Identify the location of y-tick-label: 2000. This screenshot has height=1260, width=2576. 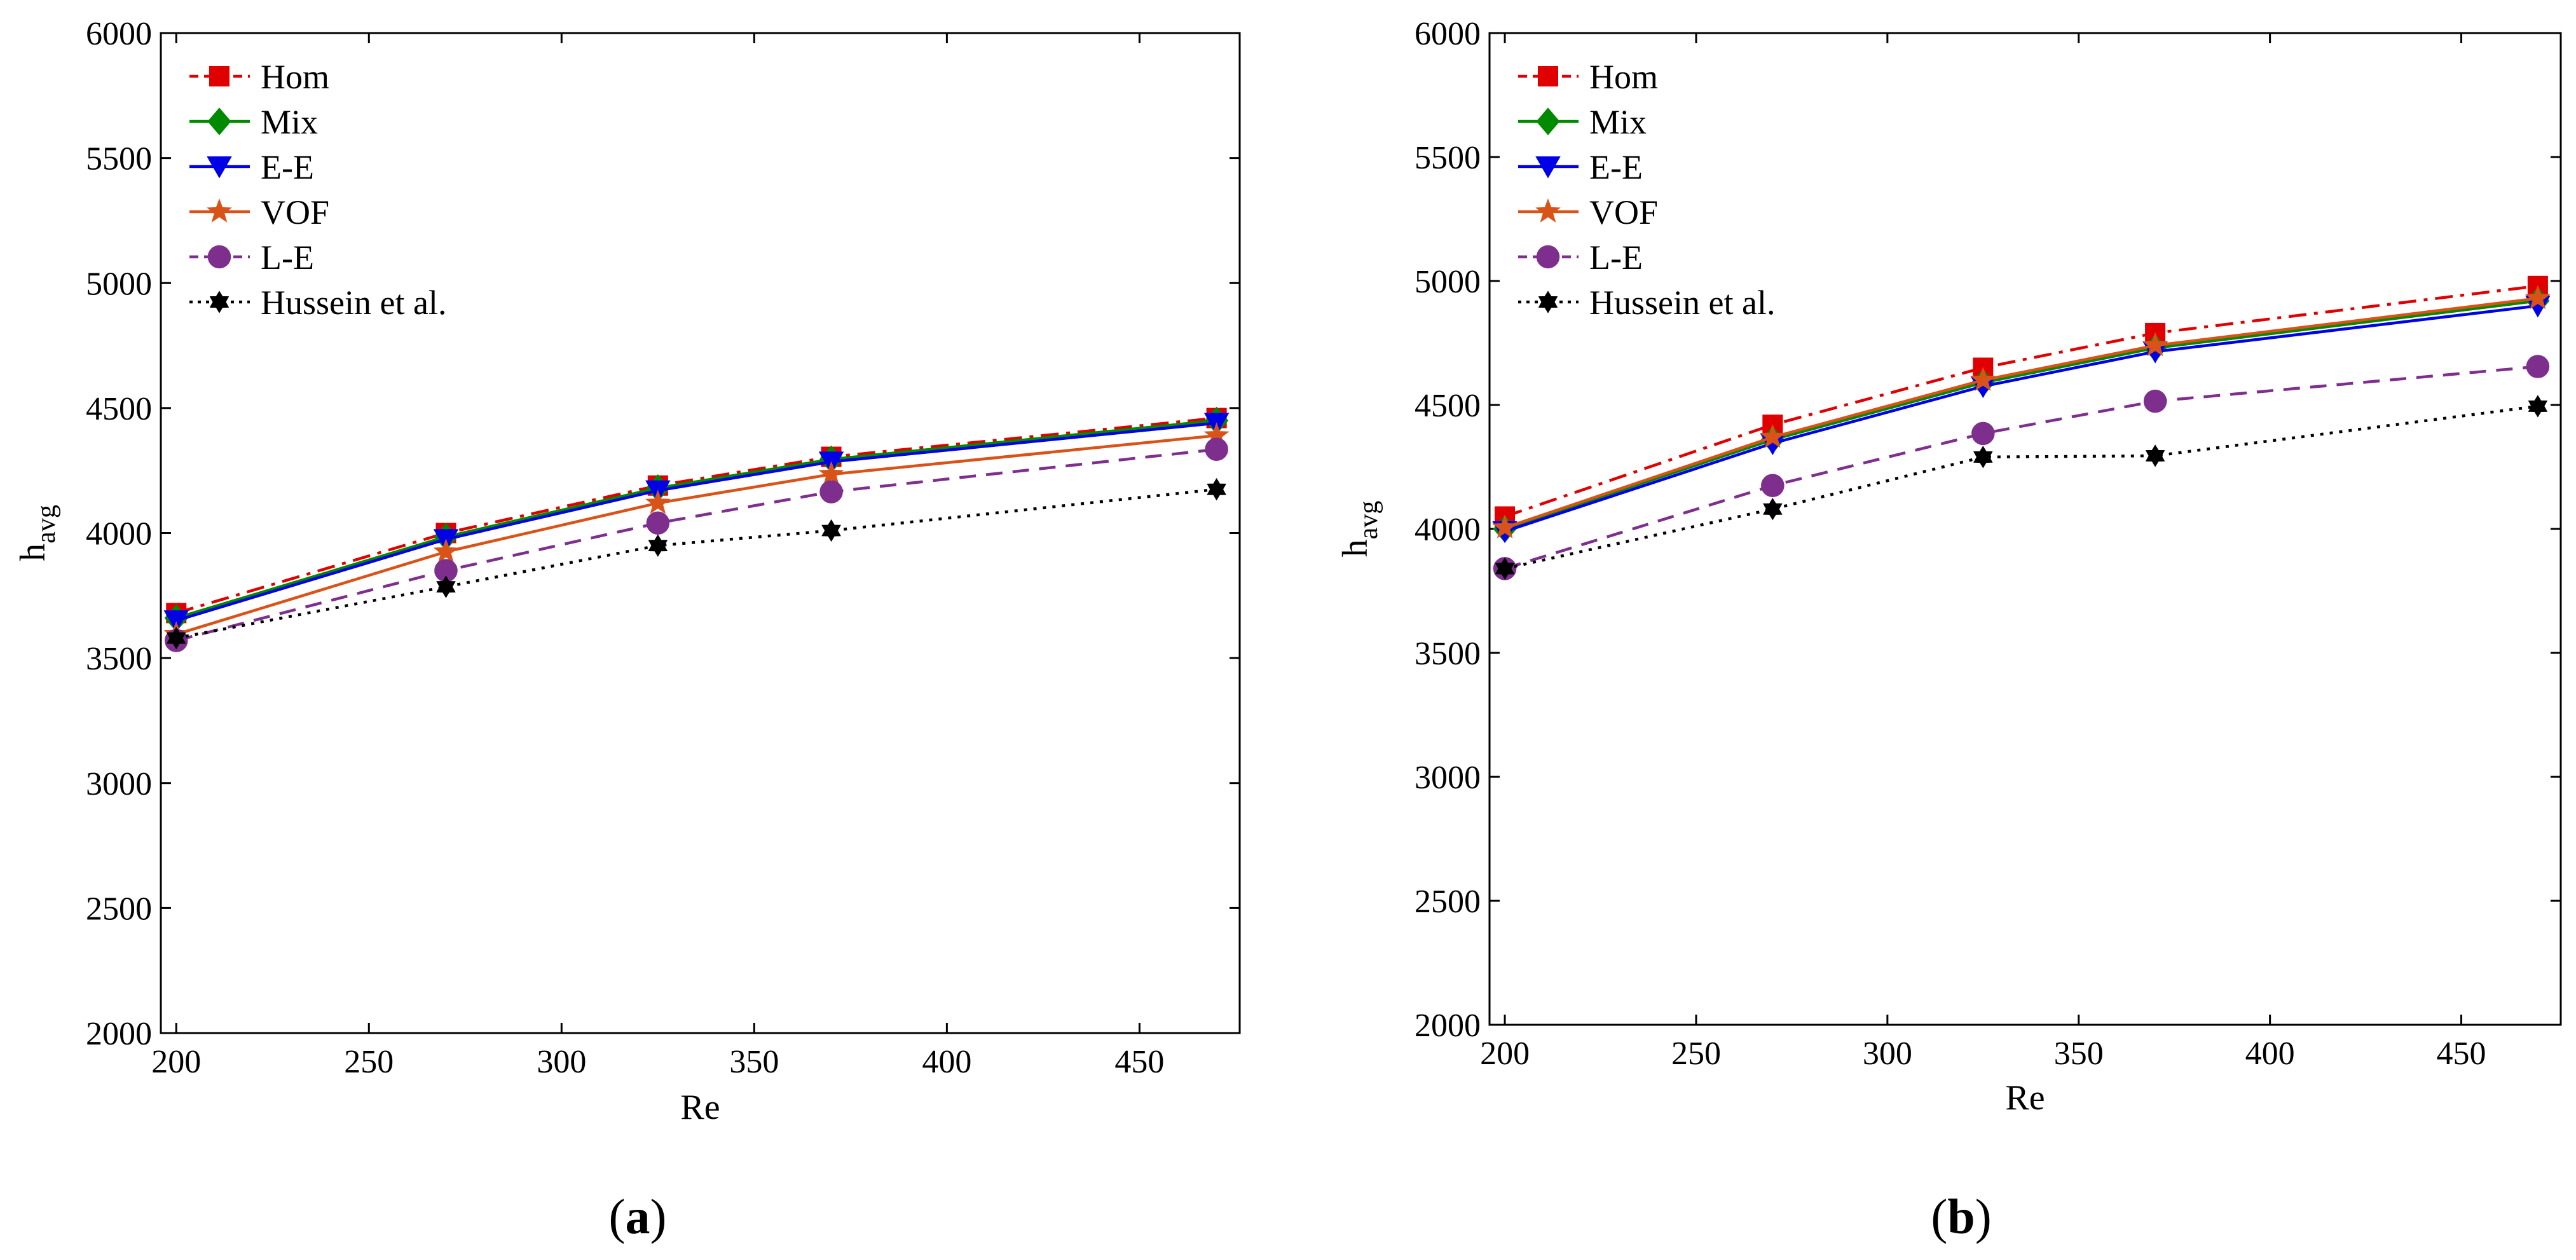
(1448, 1026).